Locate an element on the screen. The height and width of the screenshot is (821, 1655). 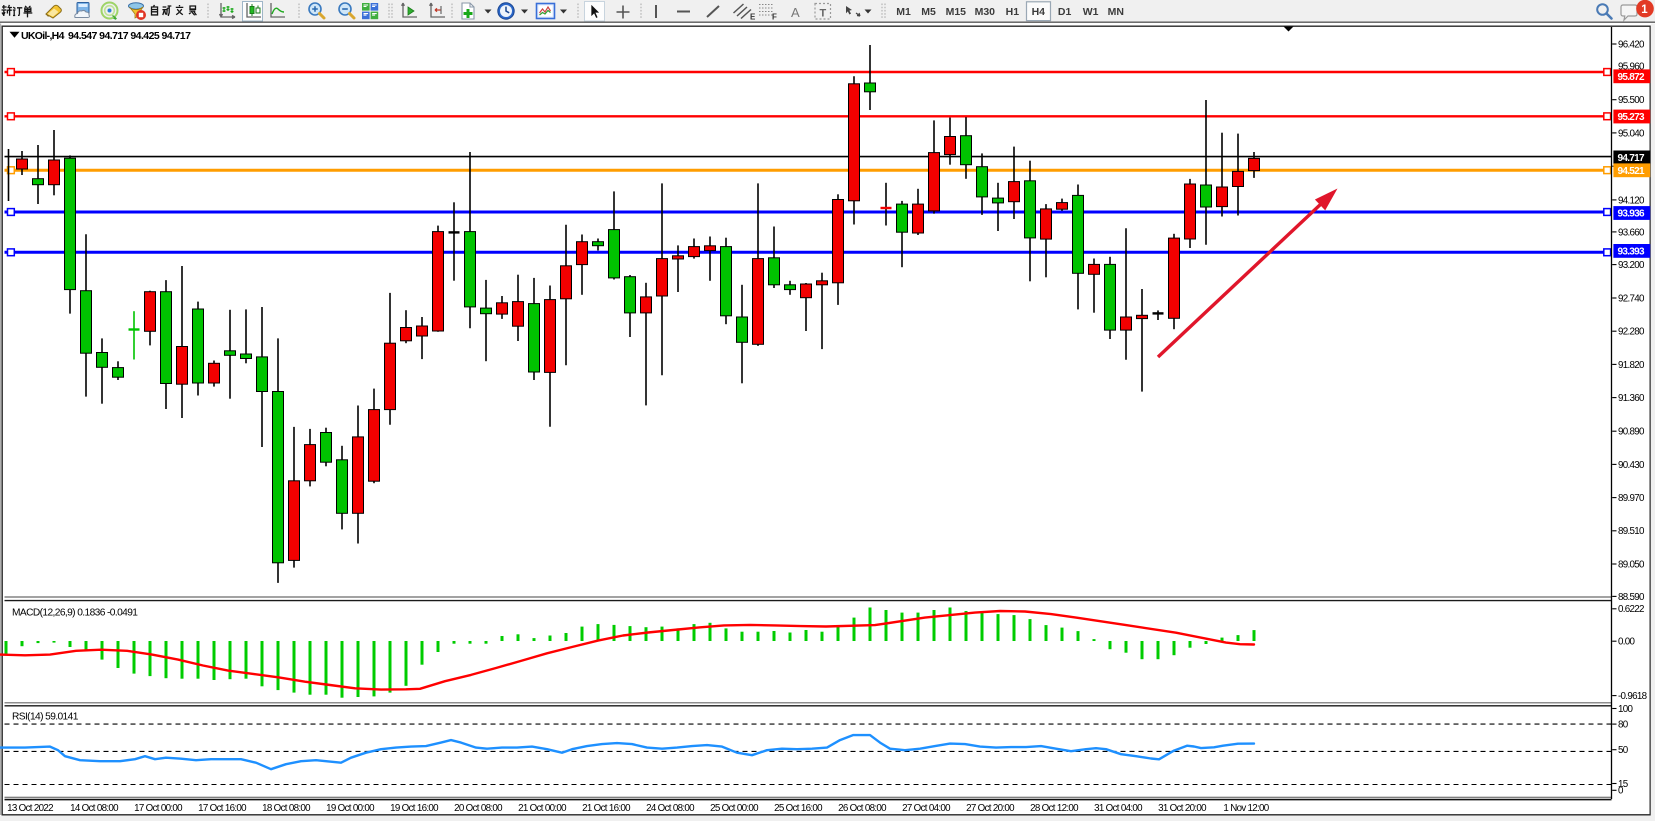
svg-text: 0.6222 is located at coordinates (1631, 609).